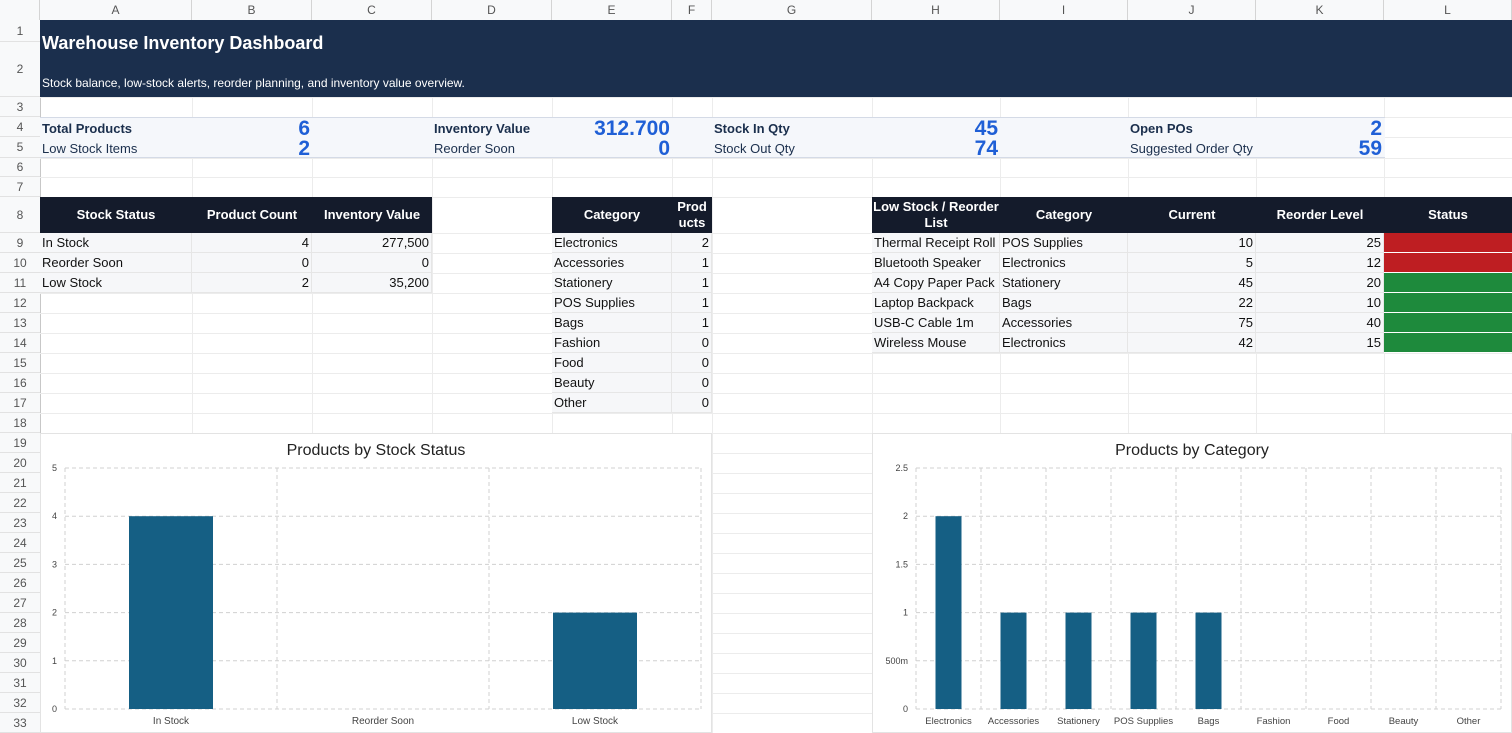 The width and height of the screenshot is (1512, 733). I want to click on row-header-22: 22, so click(20, 503).